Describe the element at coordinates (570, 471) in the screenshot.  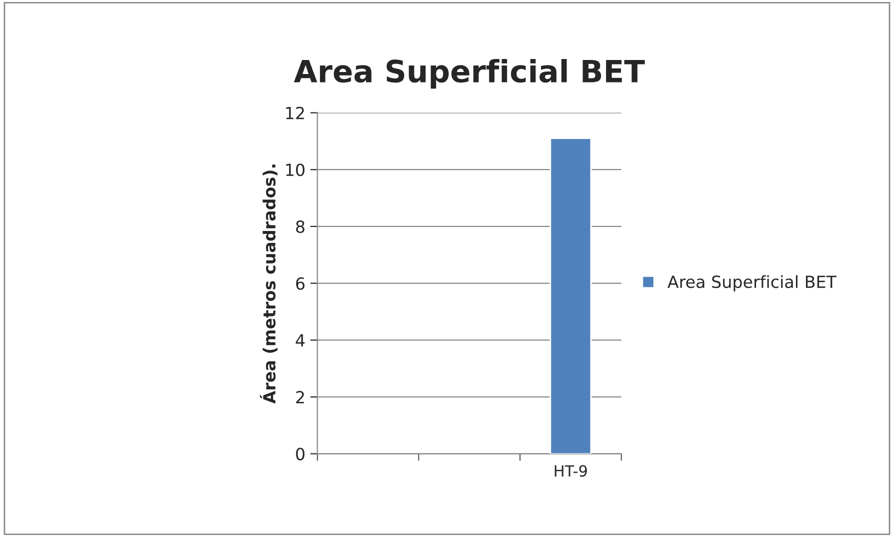
I see `x-tick-label: HT-9` at that location.